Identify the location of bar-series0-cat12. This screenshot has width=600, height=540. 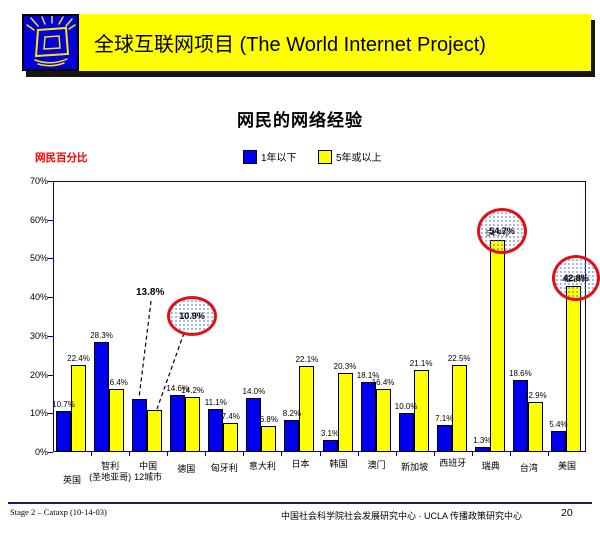
(520, 415).